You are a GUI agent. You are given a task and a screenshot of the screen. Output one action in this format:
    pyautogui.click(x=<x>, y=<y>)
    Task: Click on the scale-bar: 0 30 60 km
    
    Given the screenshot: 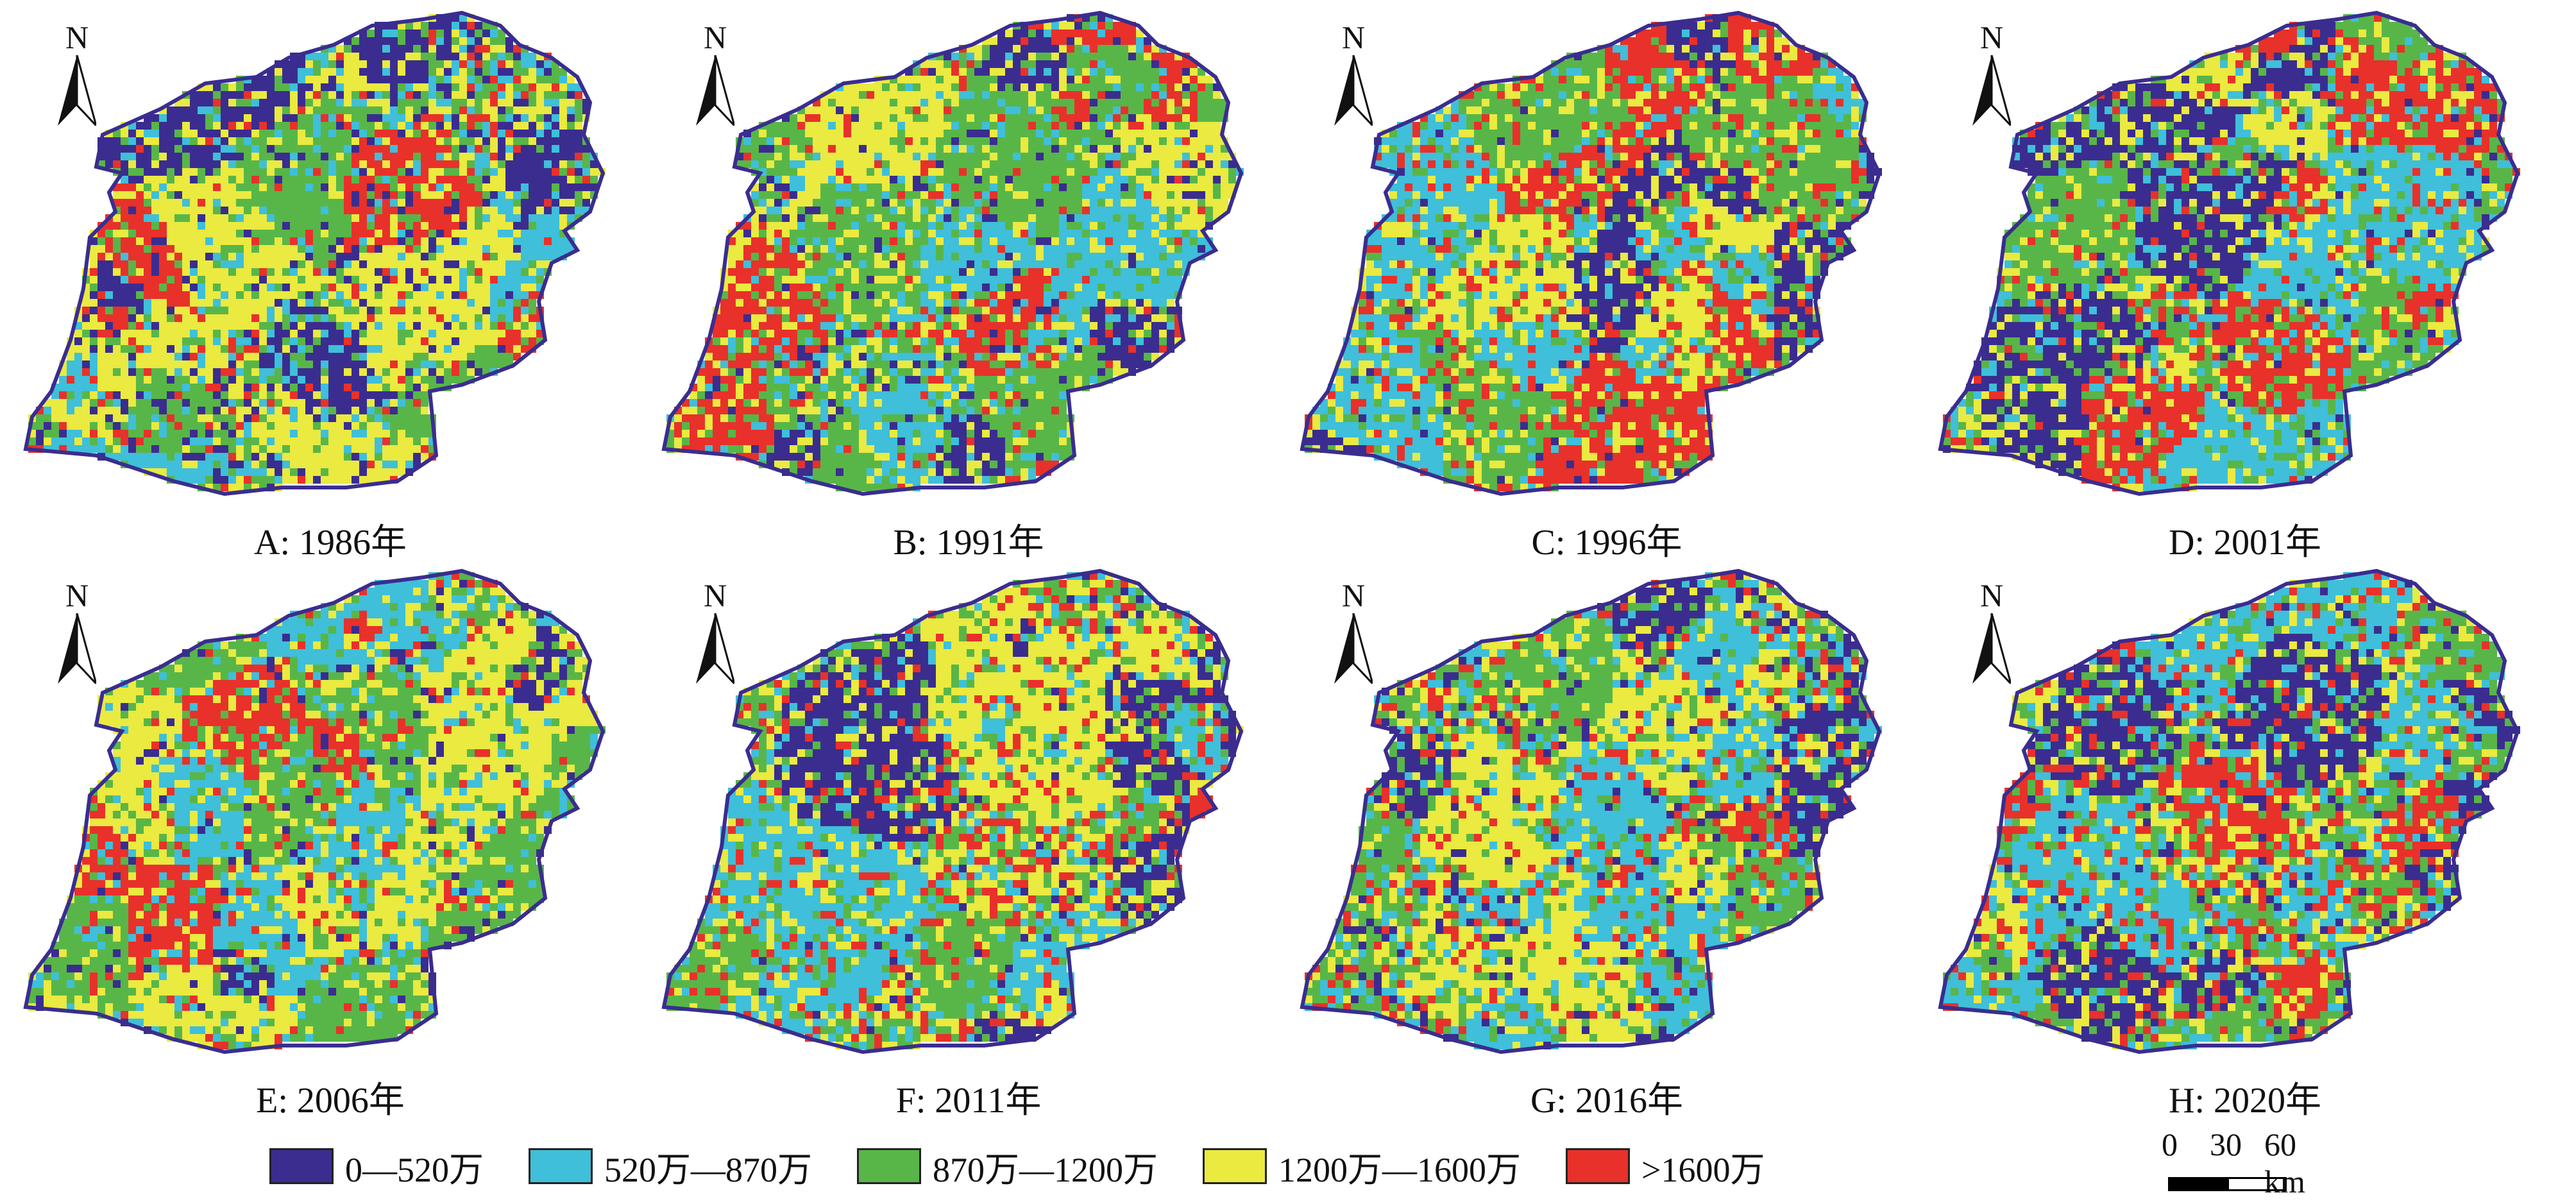 What is the action you would take?
    pyautogui.click(x=2233, y=1163)
    